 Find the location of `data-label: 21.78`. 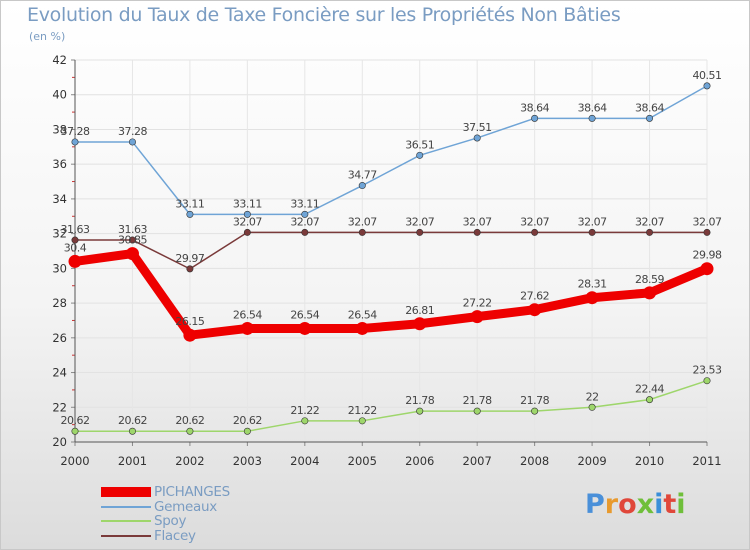

data-label: 21.78 is located at coordinates (477, 400).